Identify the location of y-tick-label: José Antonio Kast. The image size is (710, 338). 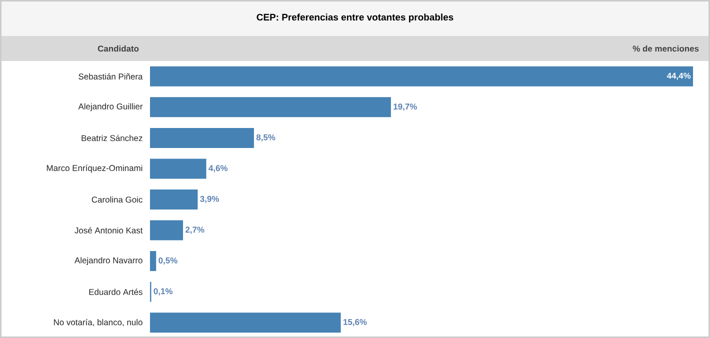
(108, 230).